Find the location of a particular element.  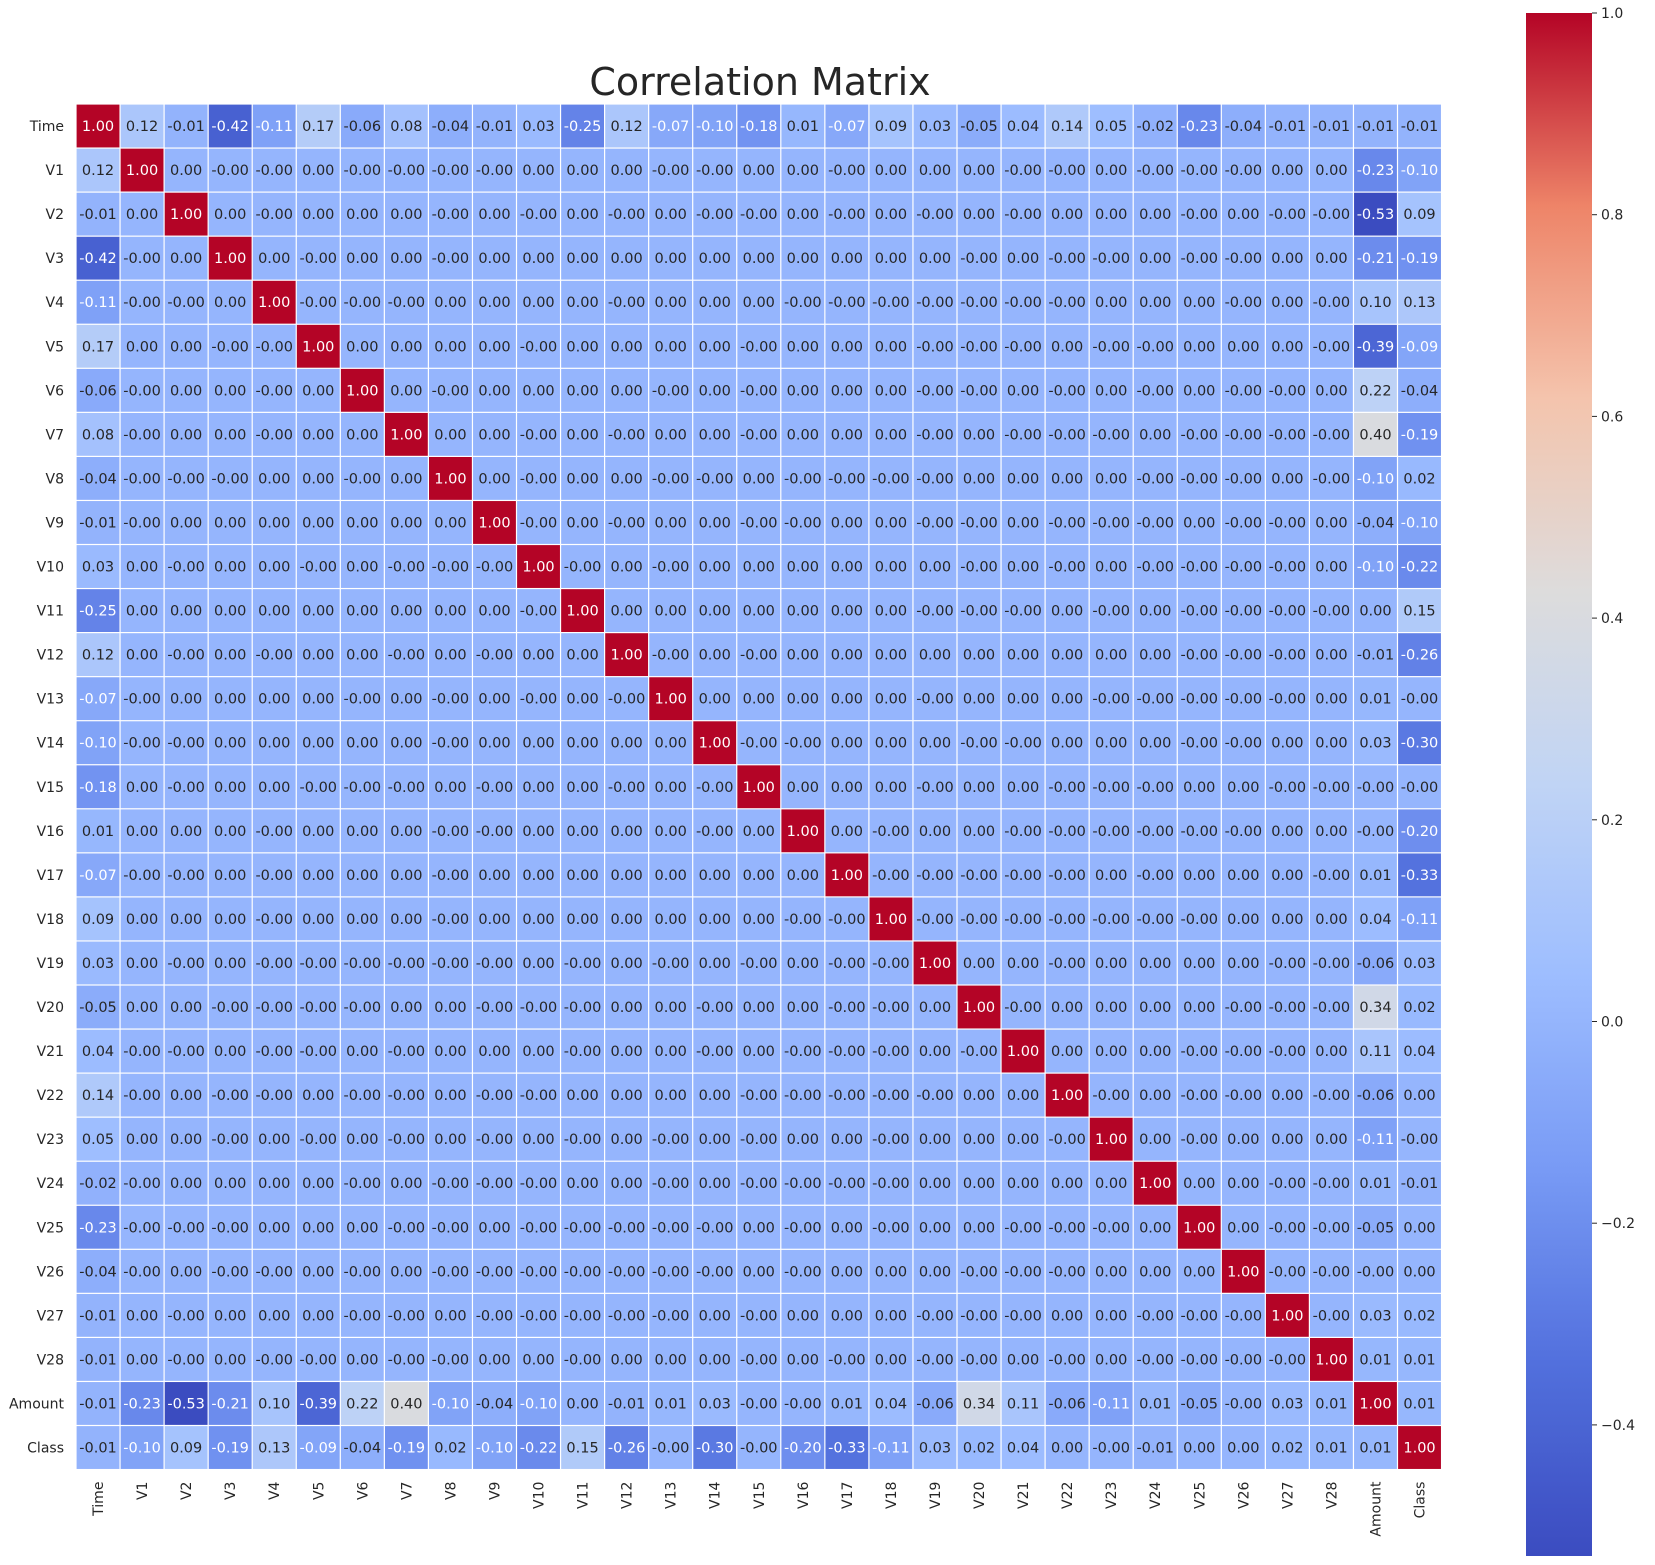

y-axis-tick-label: V3 is located at coordinates (55, 259).